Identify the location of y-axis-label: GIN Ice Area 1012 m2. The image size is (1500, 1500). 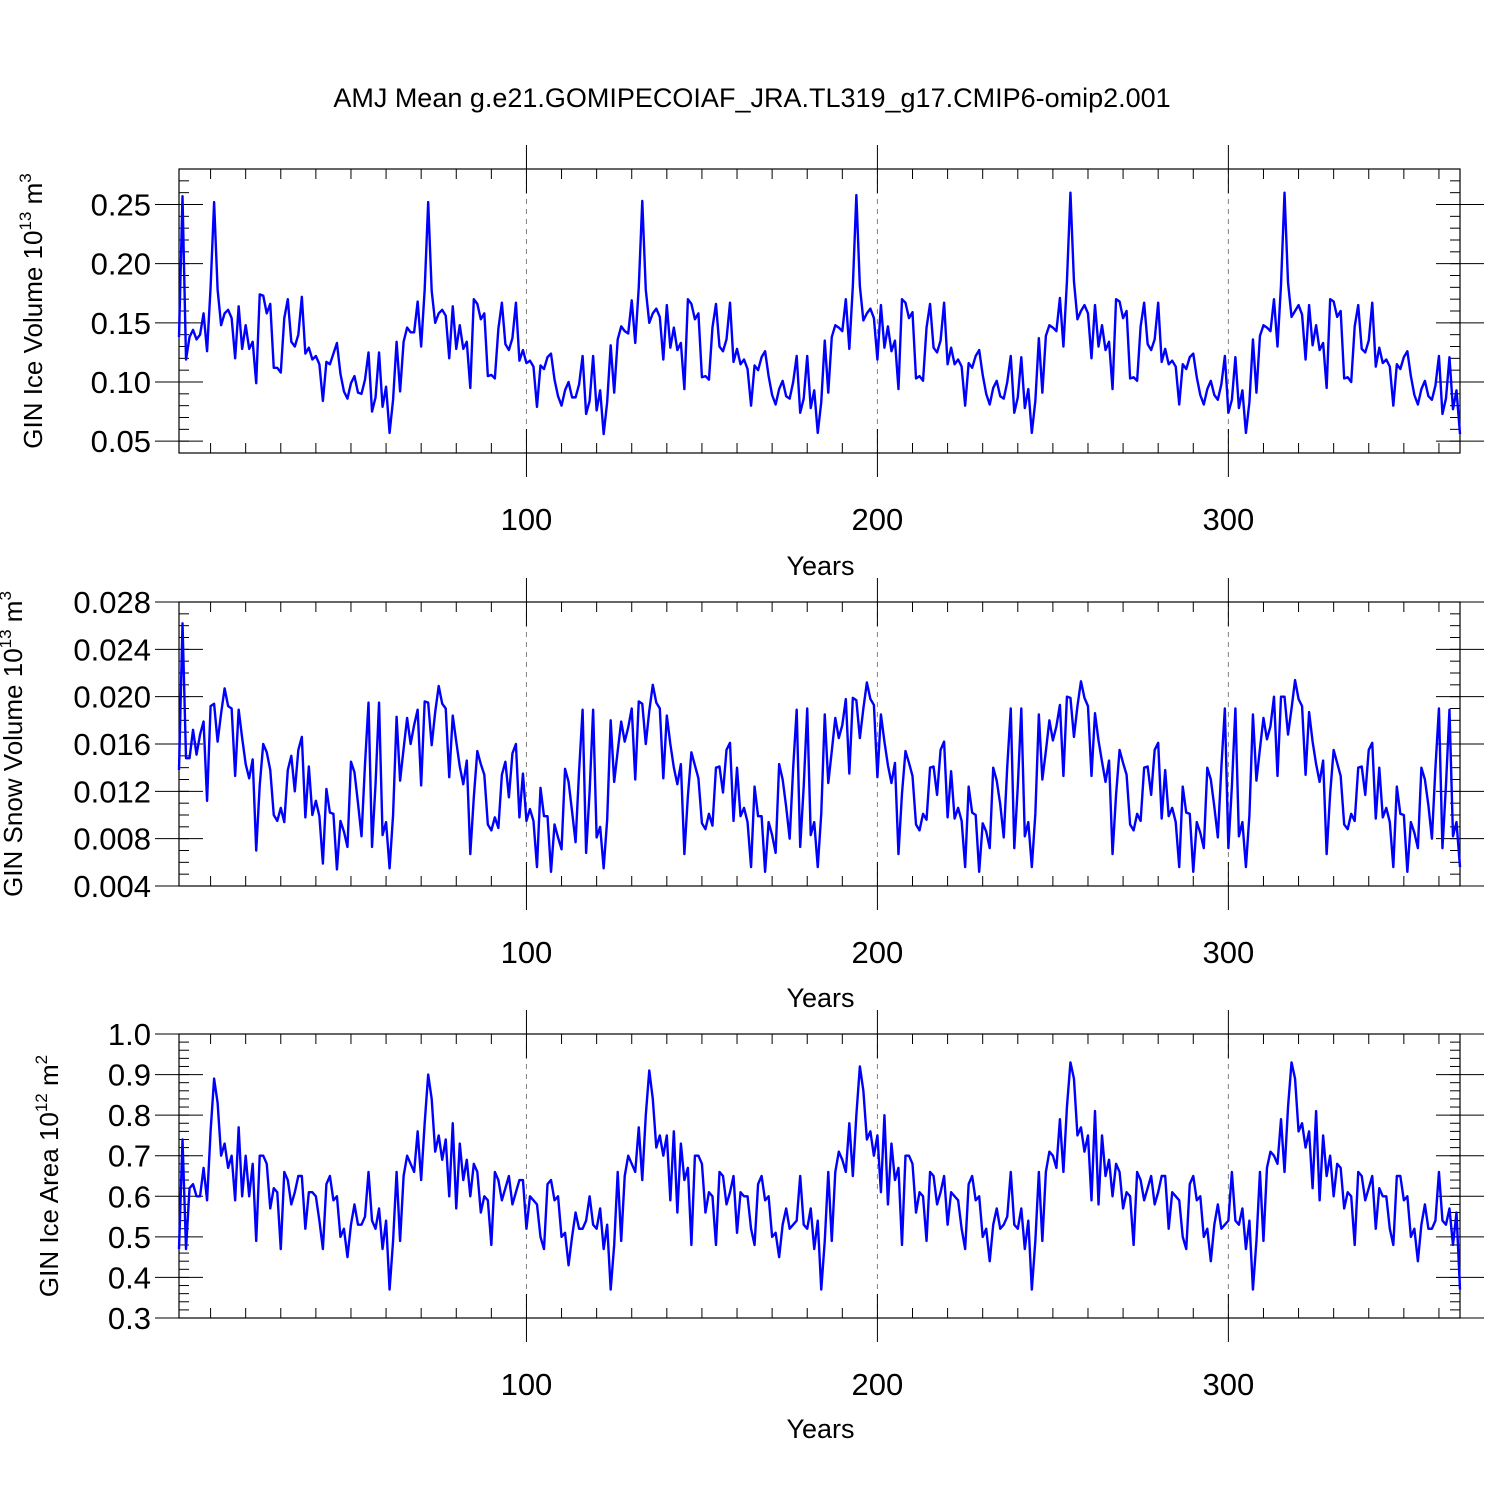
(48, 1176).